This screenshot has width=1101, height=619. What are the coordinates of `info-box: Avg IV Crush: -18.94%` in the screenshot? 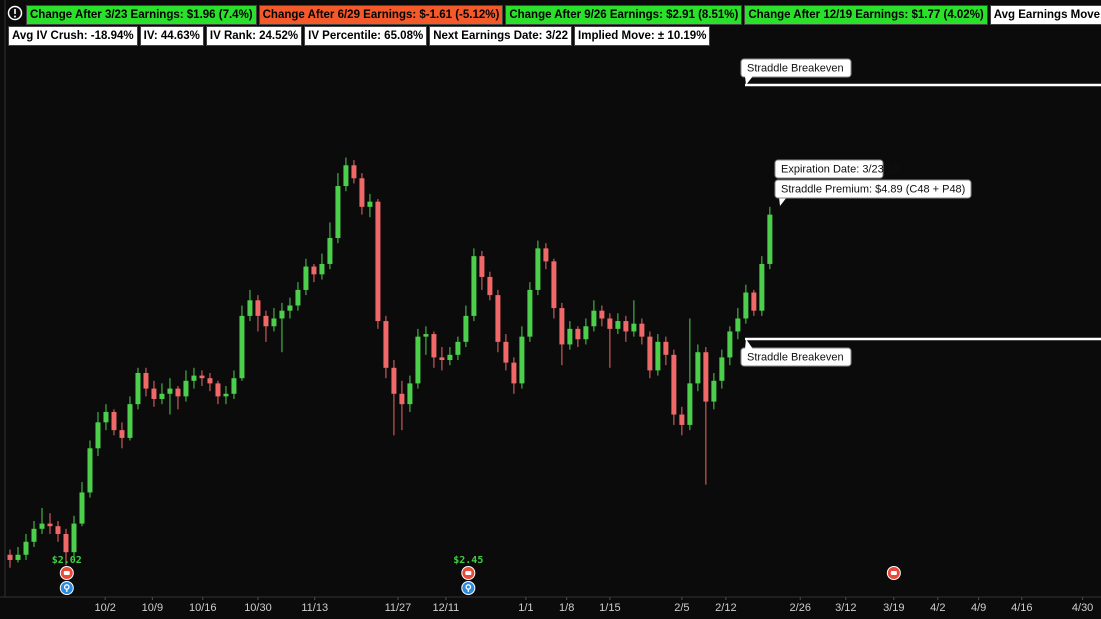 It's located at (73, 36).